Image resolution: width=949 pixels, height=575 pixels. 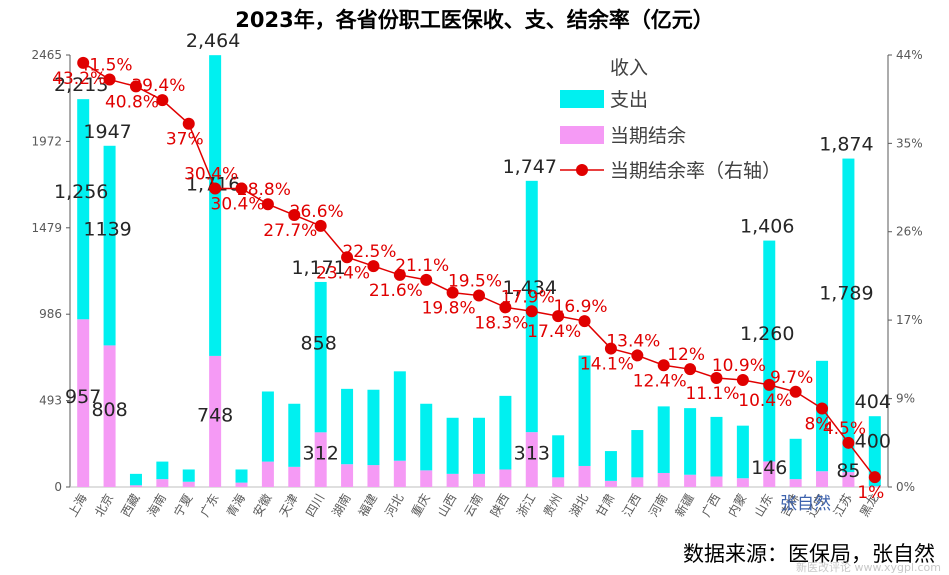 I want to click on rate-label: 17.9%, so click(x=528, y=297).